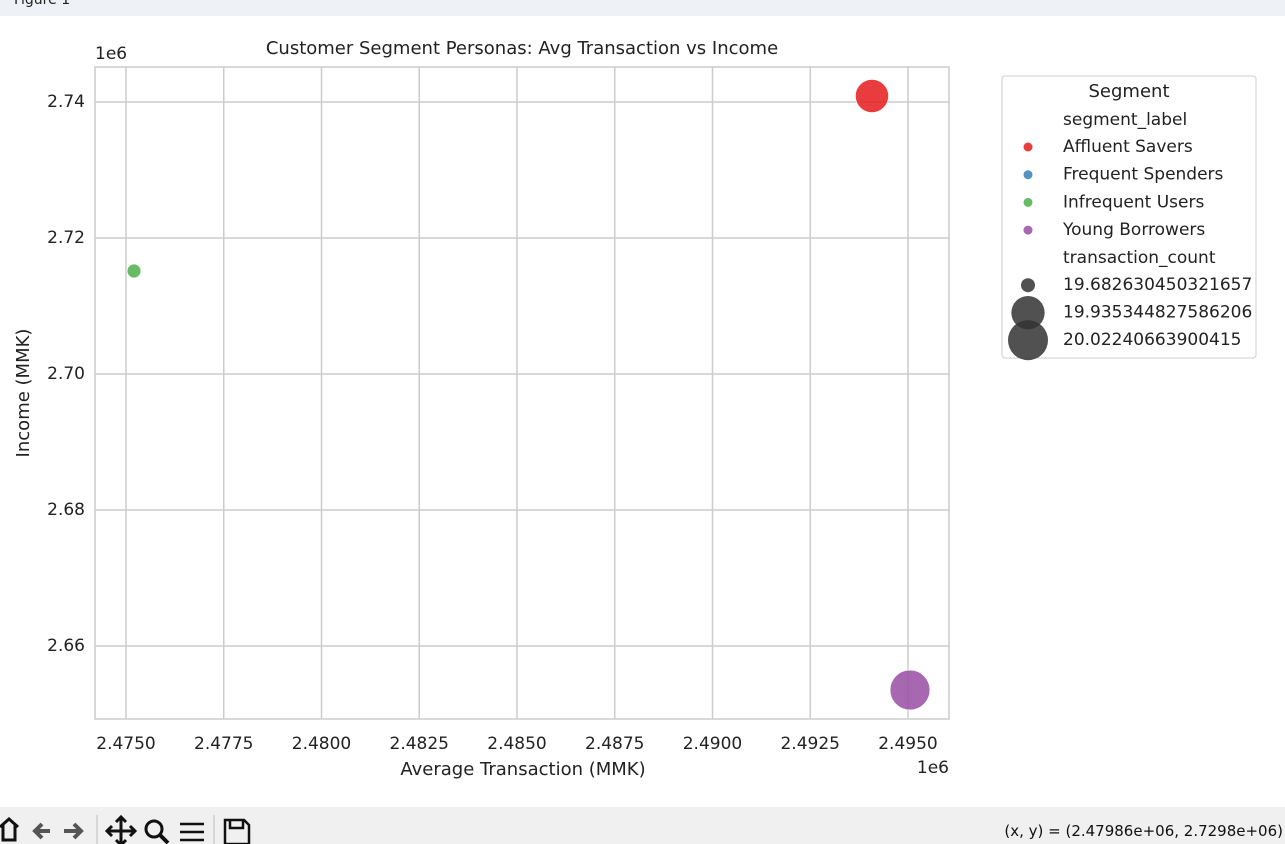  Describe the element at coordinates (42, 4) in the screenshot. I see `window-title: Figure 1` at that location.